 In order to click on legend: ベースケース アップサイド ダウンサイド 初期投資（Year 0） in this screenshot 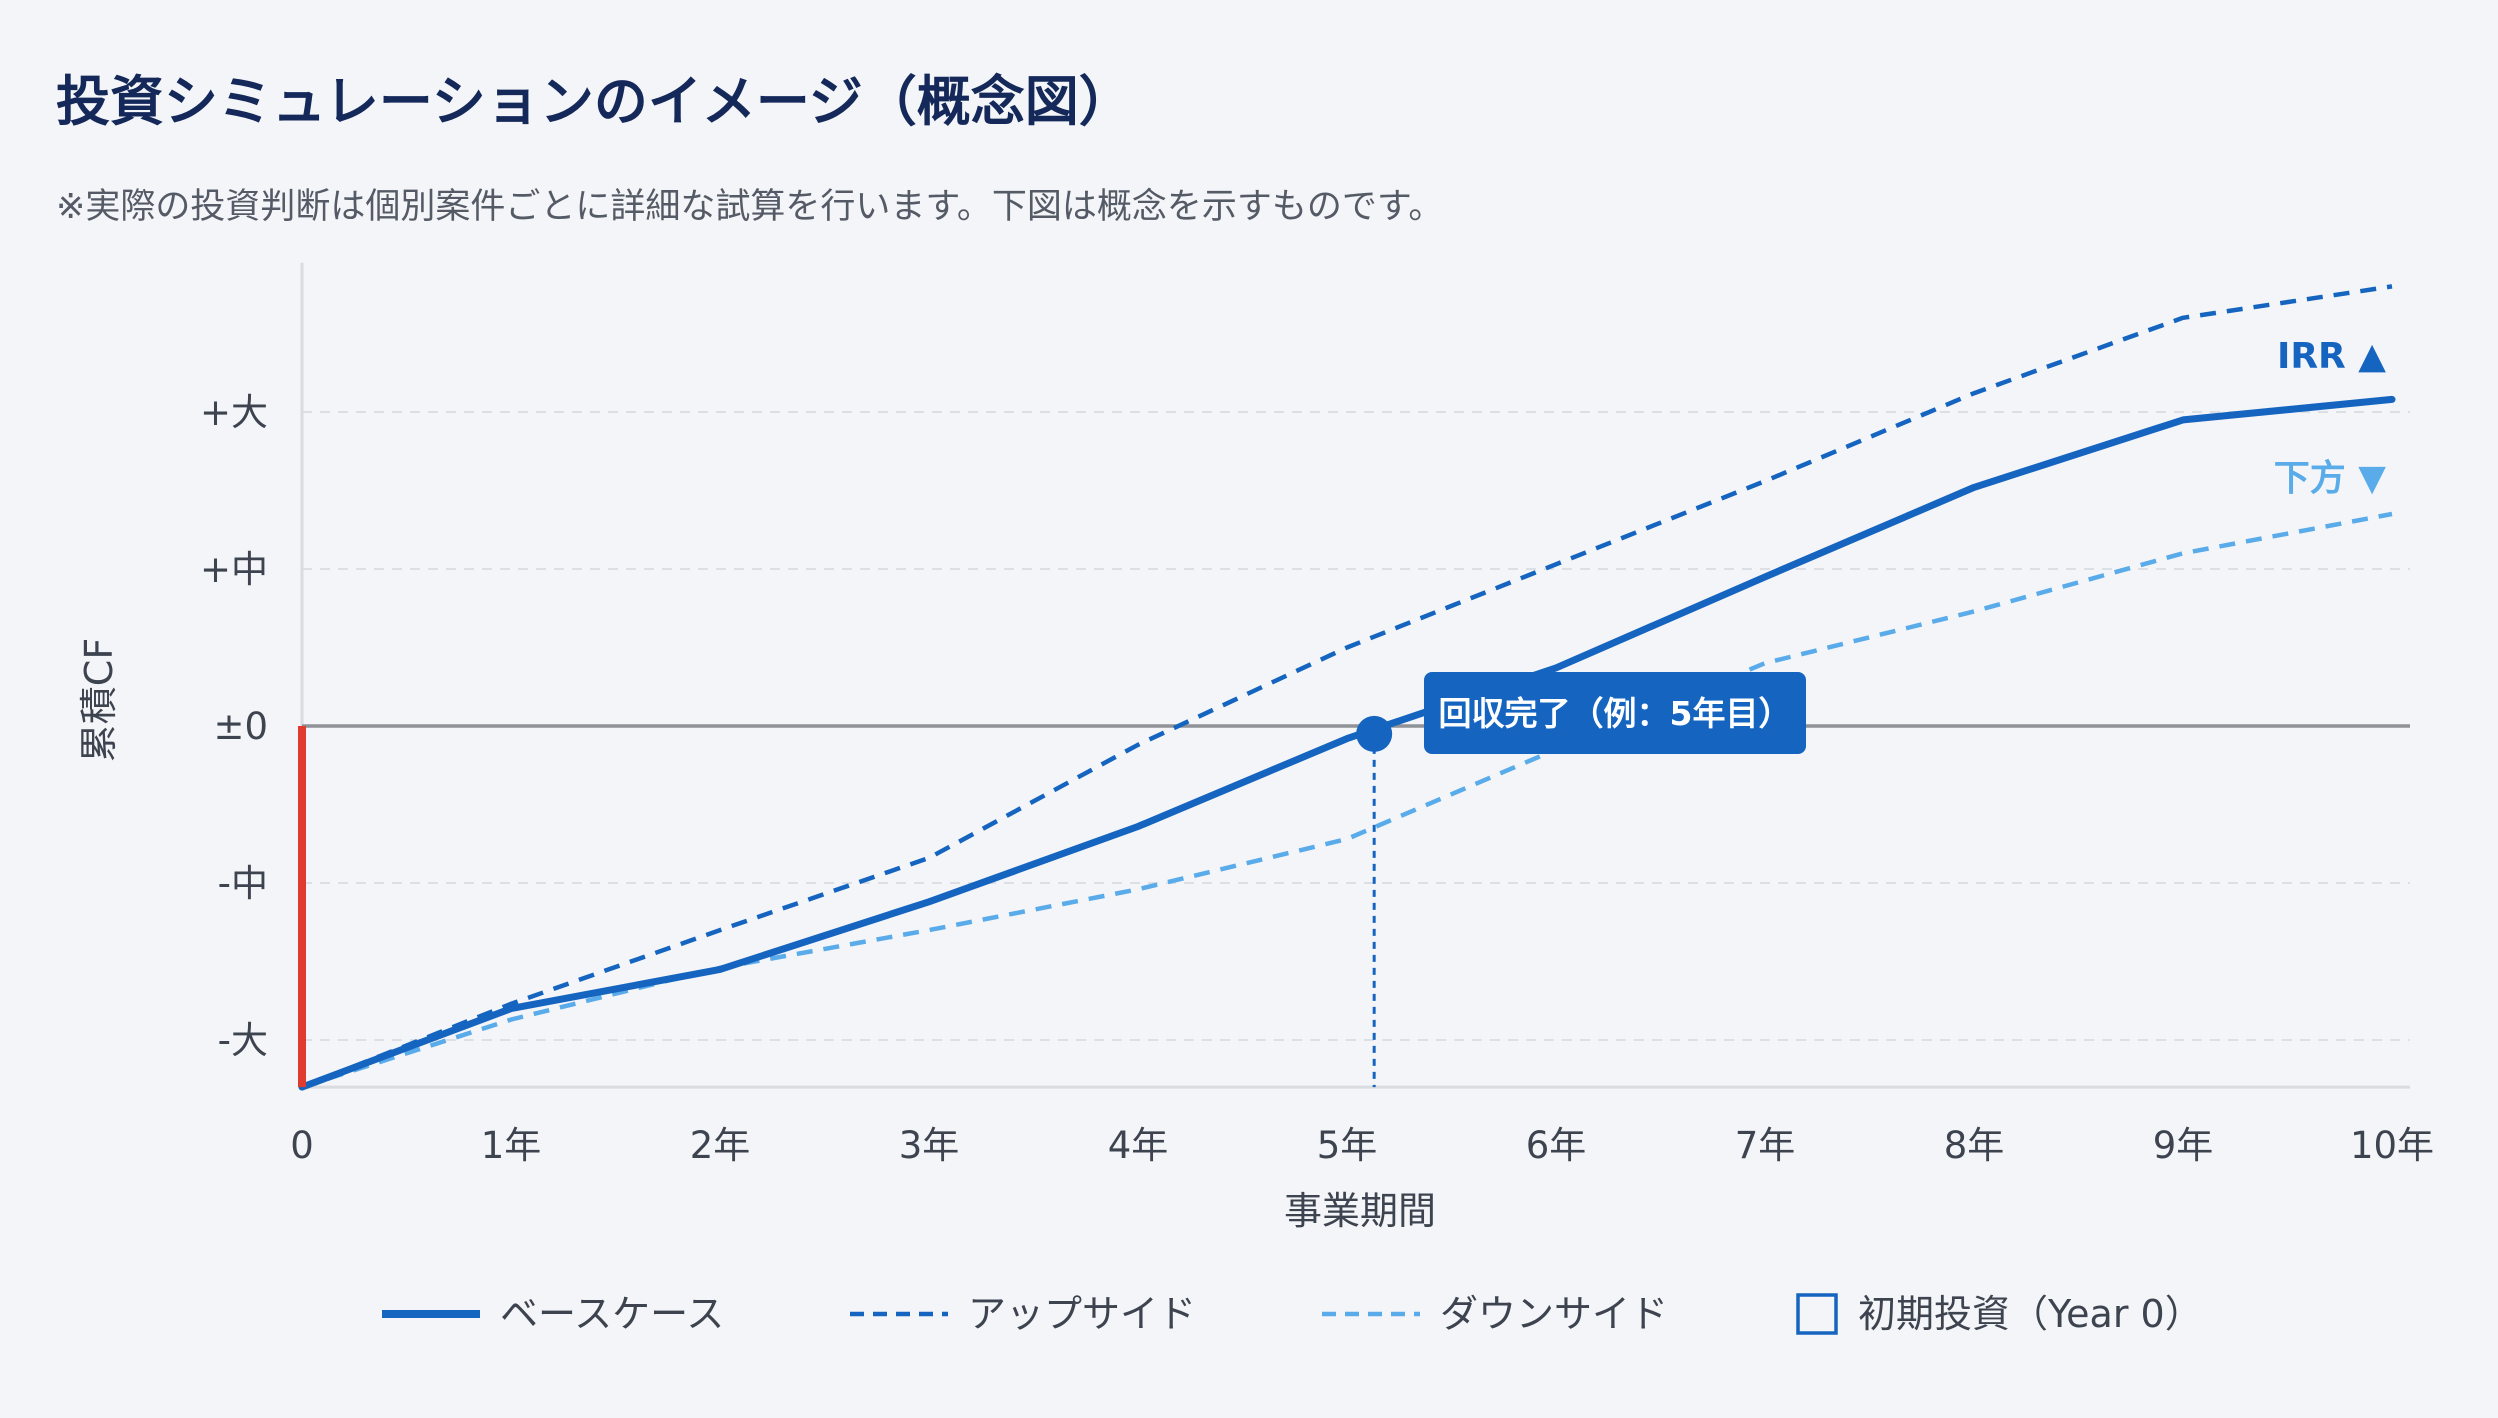, I will do `click(1292, 1314)`.